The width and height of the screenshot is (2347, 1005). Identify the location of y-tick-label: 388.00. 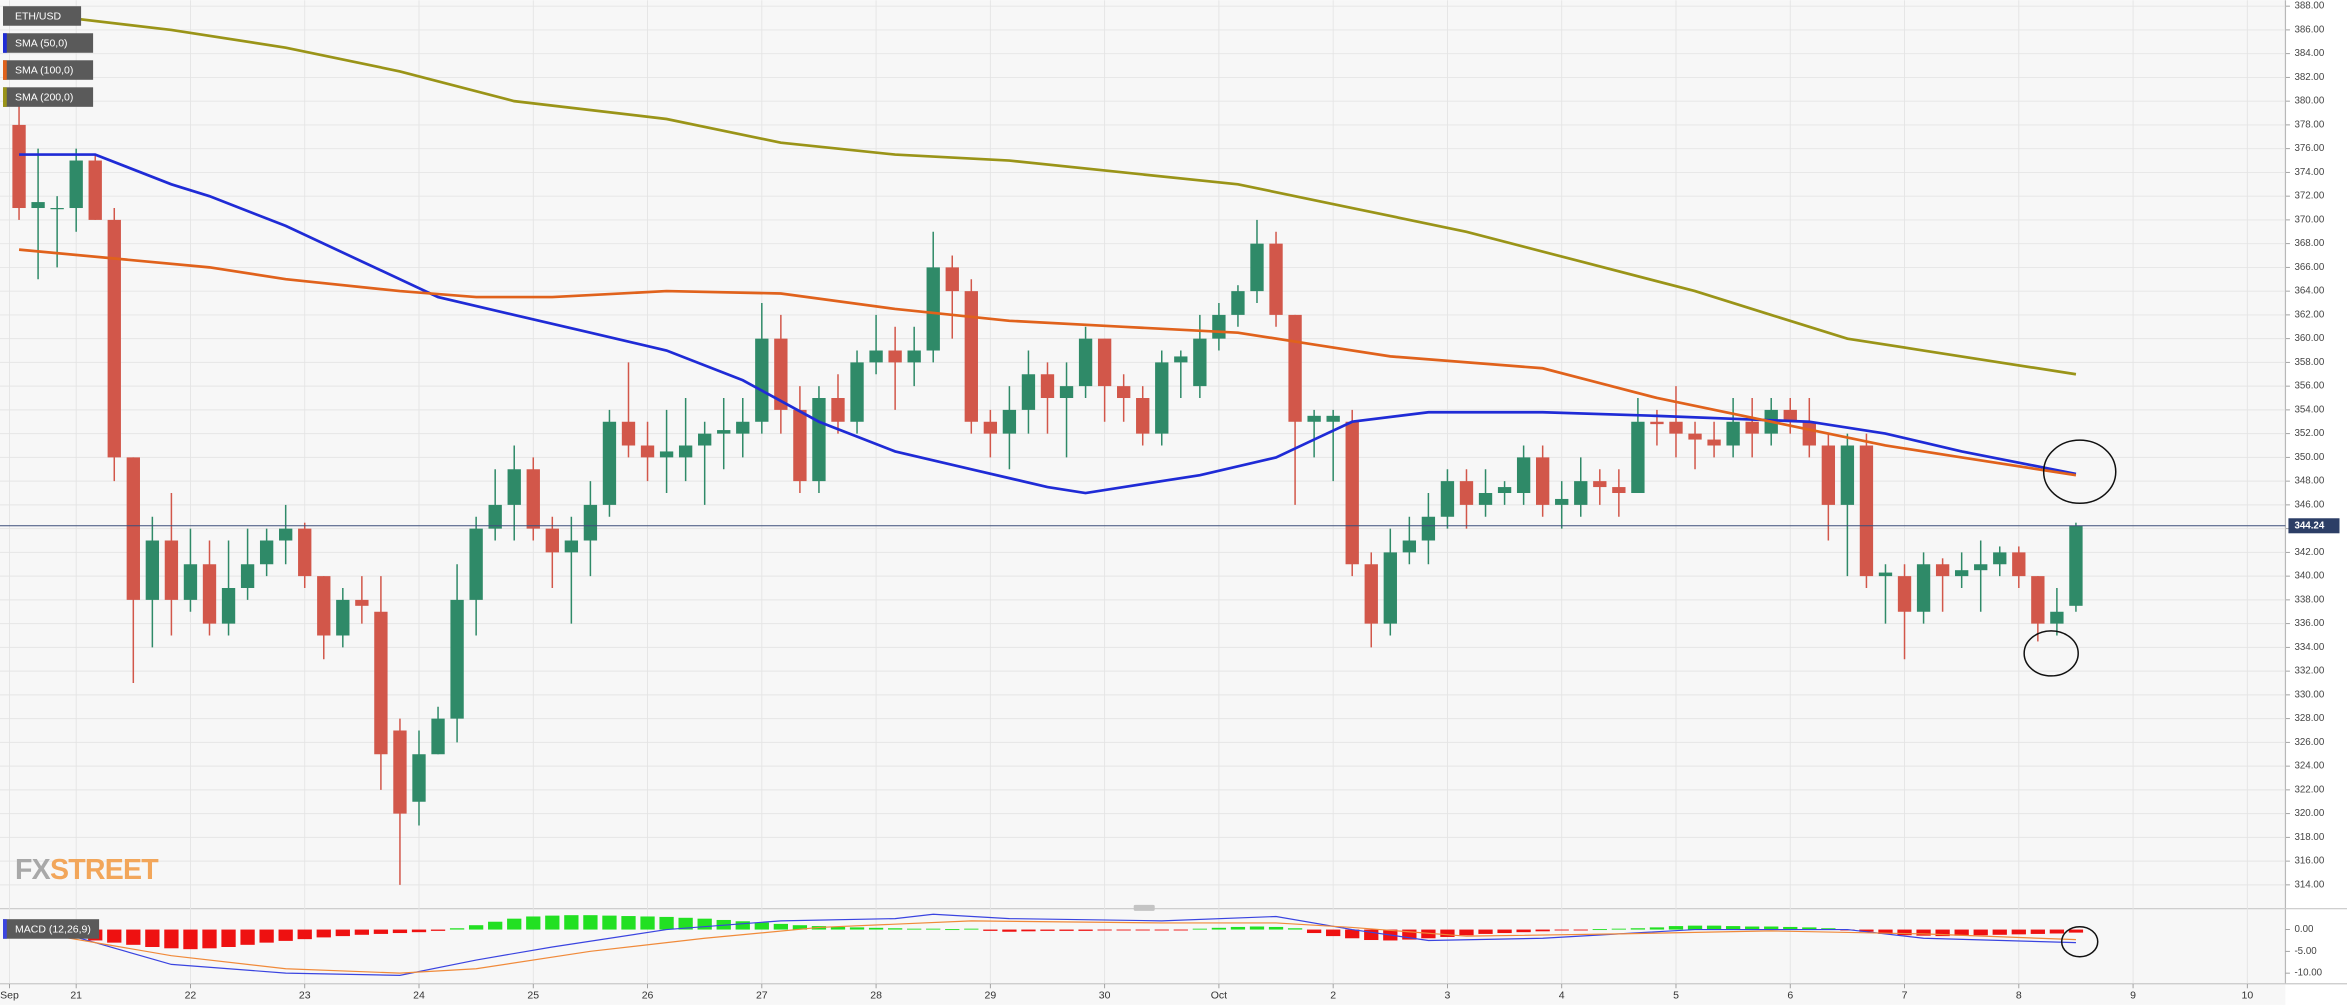
(2309, 6).